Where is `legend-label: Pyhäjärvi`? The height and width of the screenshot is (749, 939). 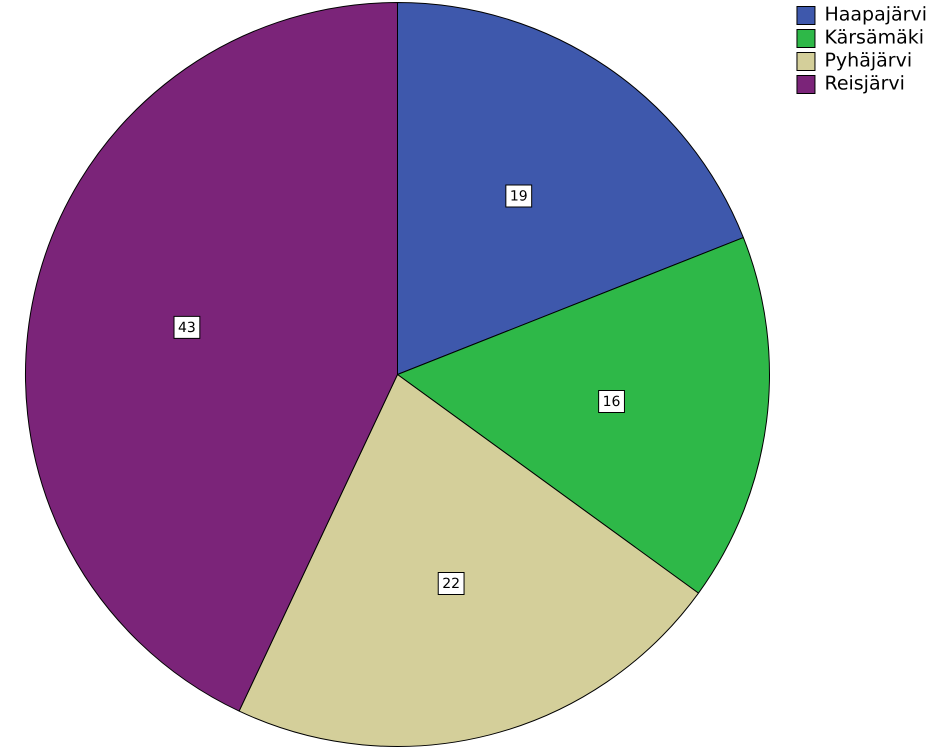
legend-label: Pyhäjärvi is located at coordinates (868, 60).